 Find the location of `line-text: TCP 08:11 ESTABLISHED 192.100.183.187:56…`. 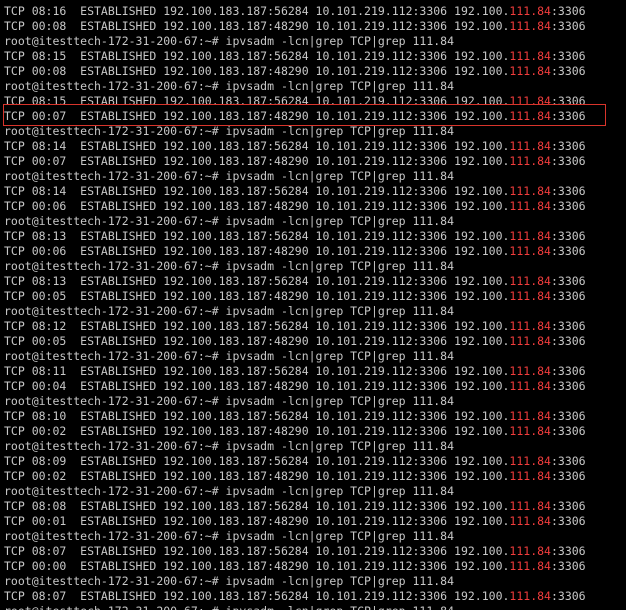

line-text: TCP 08:11 ESTABLISHED 192.100.183.187:56… is located at coordinates (257, 371).